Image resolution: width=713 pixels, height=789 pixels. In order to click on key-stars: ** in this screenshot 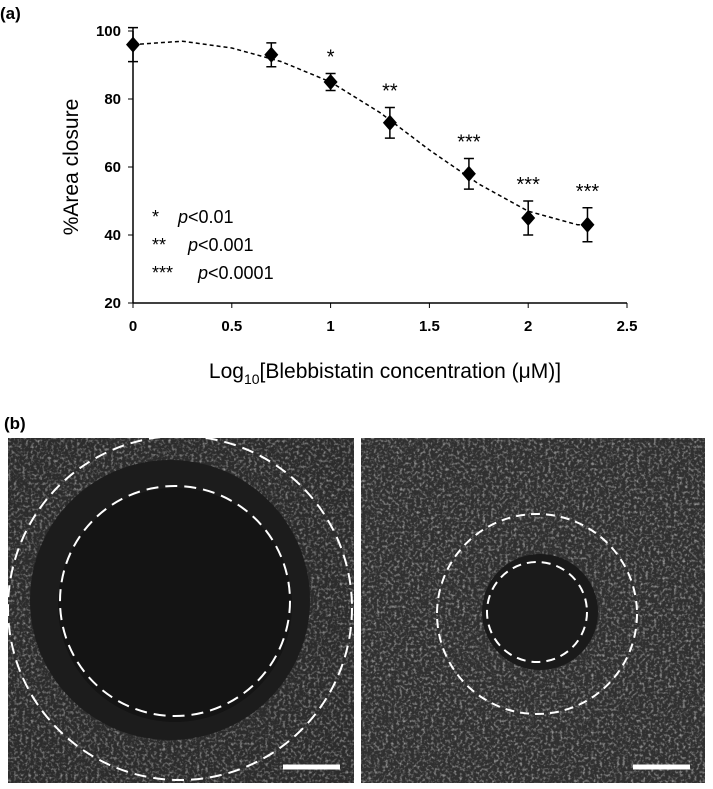, I will do `click(159, 245)`.